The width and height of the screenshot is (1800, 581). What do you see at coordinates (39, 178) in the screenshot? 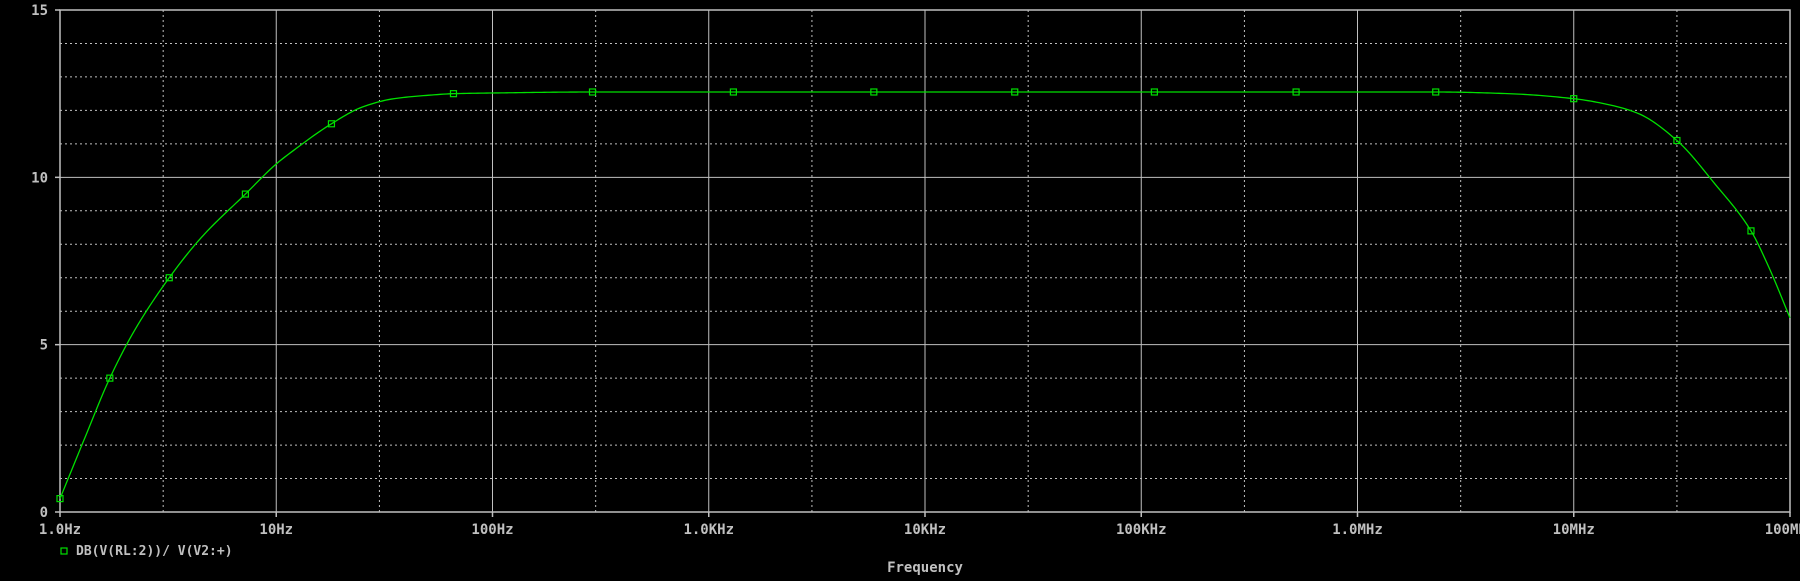
I see `y-tick-label: 10` at bounding box center [39, 178].